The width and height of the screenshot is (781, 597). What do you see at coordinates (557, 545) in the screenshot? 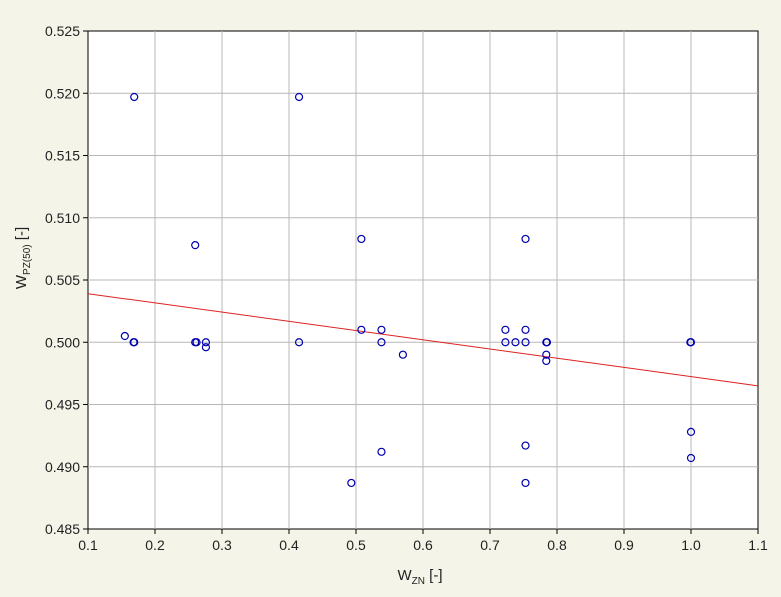
I see `x-tick-label: 0.8` at bounding box center [557, 545].